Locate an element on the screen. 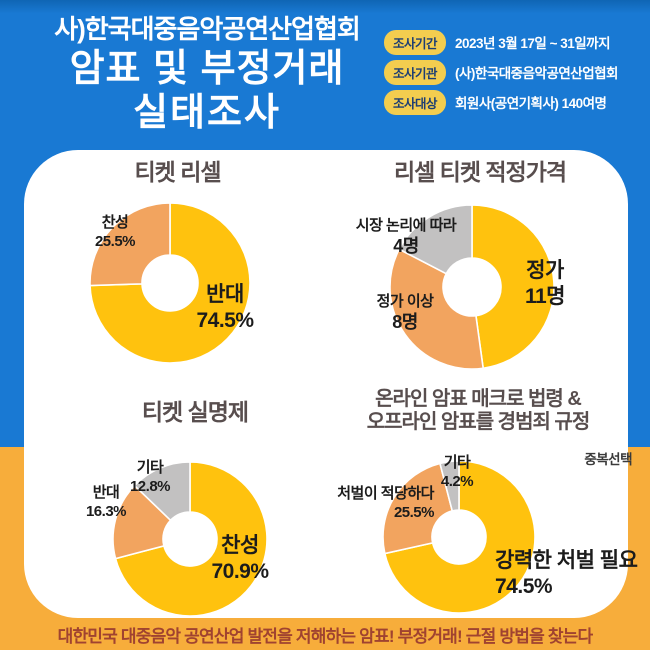  survey-target-badge: 조사대상 is located at coordinates (415, 102).